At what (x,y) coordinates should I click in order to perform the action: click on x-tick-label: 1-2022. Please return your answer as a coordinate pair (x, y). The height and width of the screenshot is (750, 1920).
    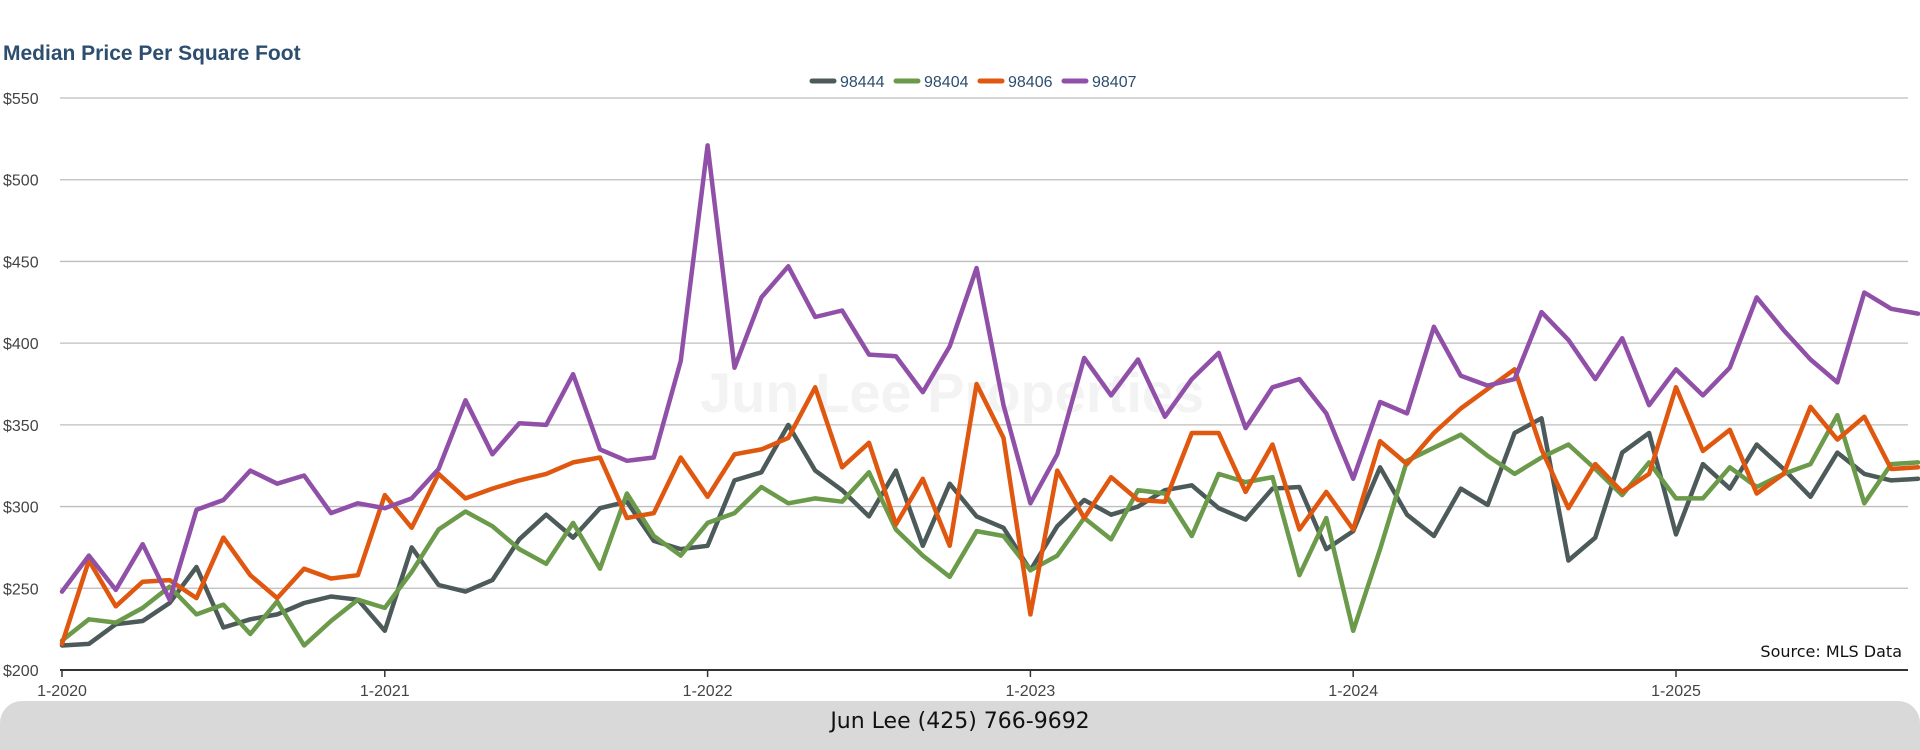
    Looking at the image, I should click on (708, 691).